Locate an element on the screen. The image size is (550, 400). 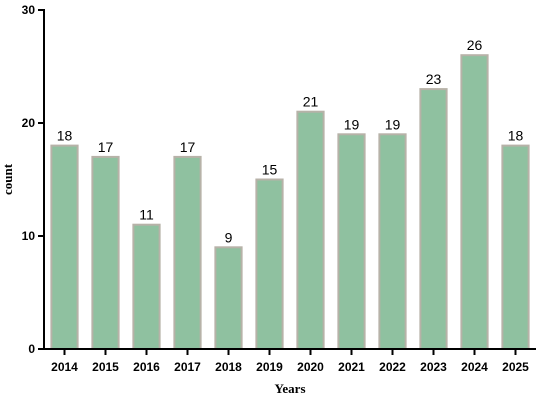
x-tick-label-2015: 2015 is located at coordinates (105, 367).